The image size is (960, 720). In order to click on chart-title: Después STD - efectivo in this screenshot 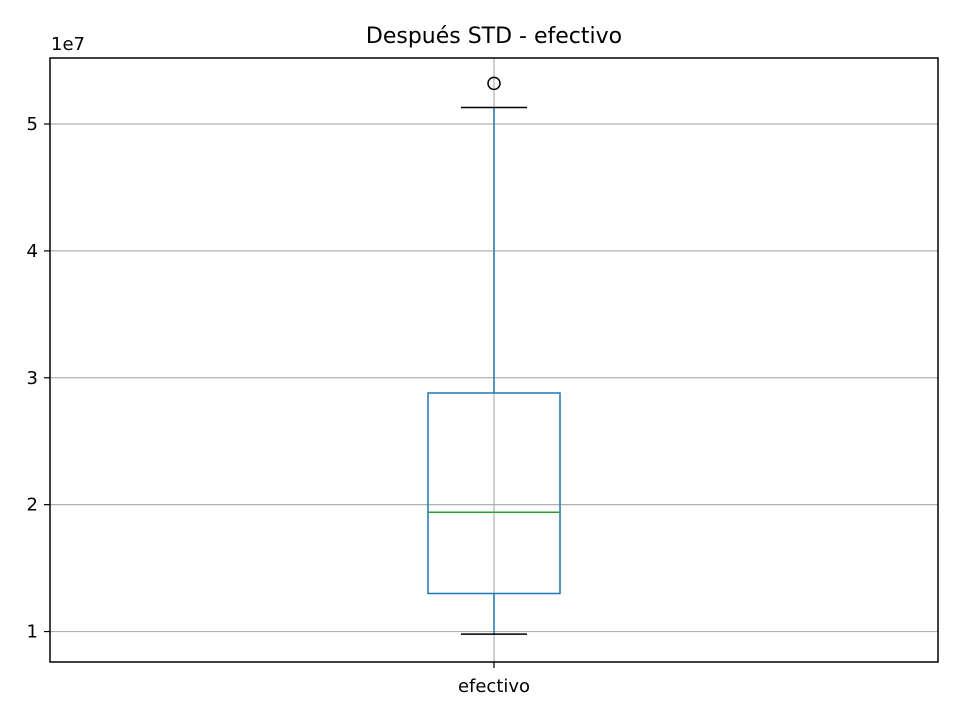, I will do `click(494, 36)`.